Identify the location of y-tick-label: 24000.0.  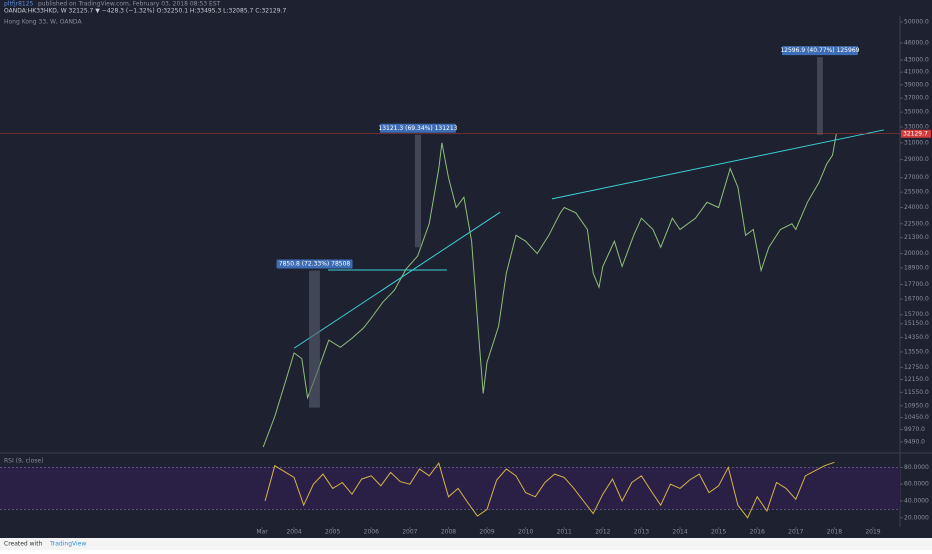
(916, 207).